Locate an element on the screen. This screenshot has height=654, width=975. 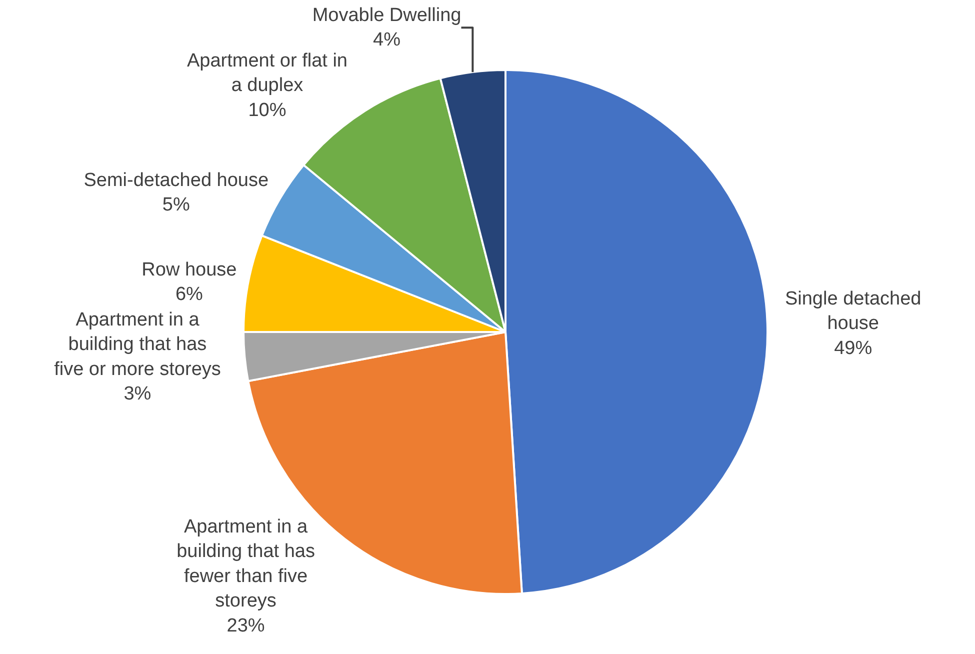
data-label: 4% is located at coordinates (387, 39).